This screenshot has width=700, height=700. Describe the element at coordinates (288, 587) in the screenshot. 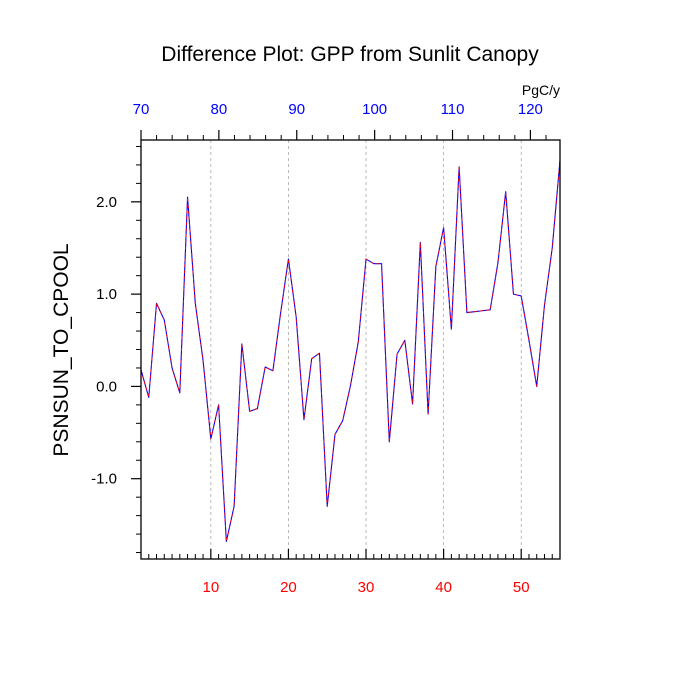

I see `bottom-tick-label: 20` at that location.